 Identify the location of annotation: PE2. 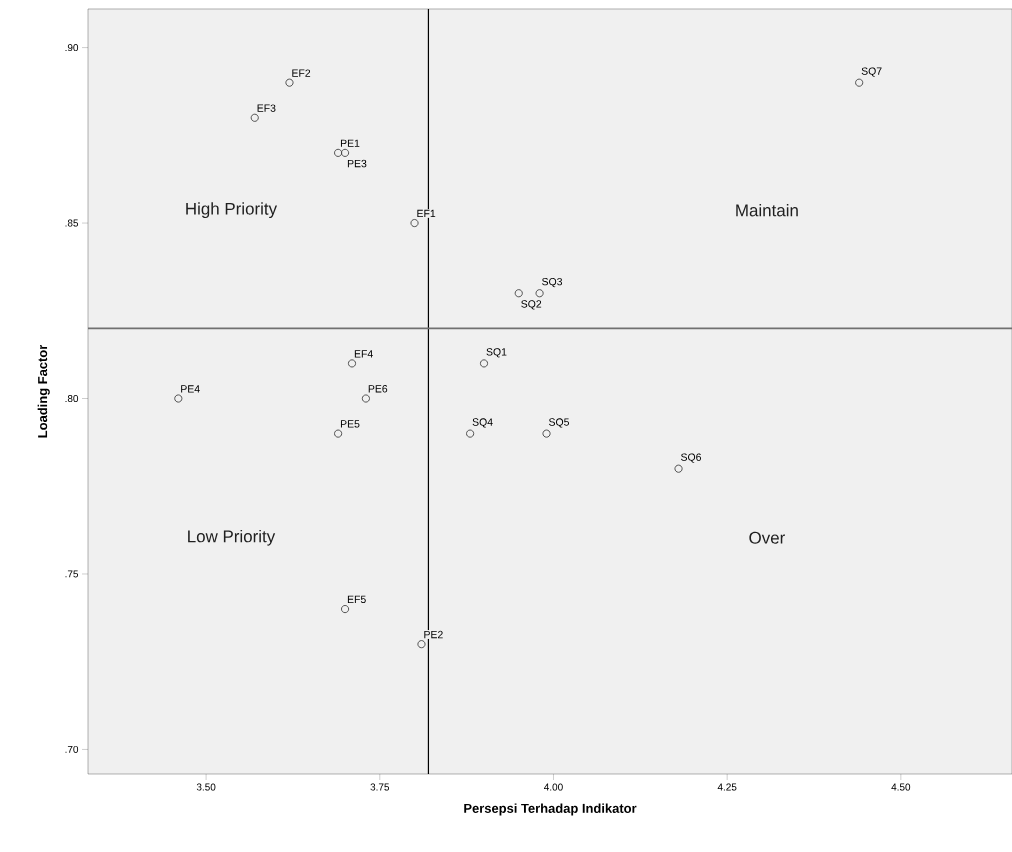
(433, 634).